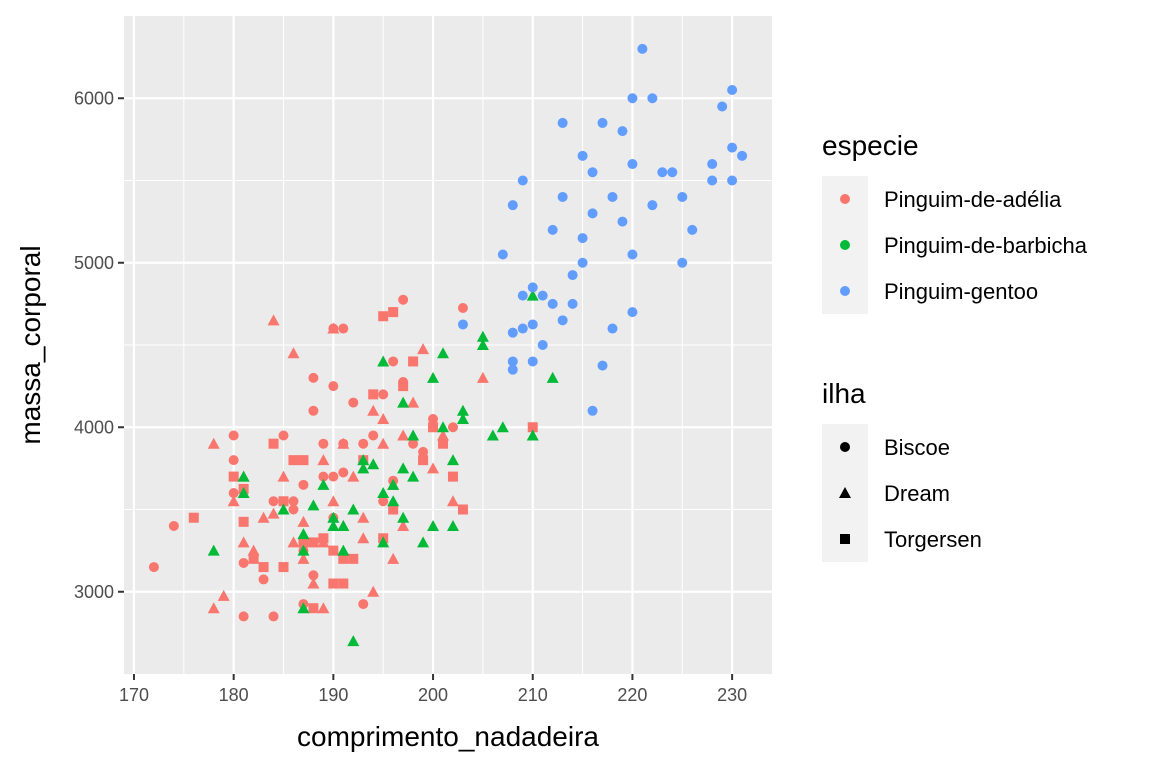 Image resolution: width=1152 pixels, height=768 pixels. I want to click on x-tick-label: 170, so click(134, 695).